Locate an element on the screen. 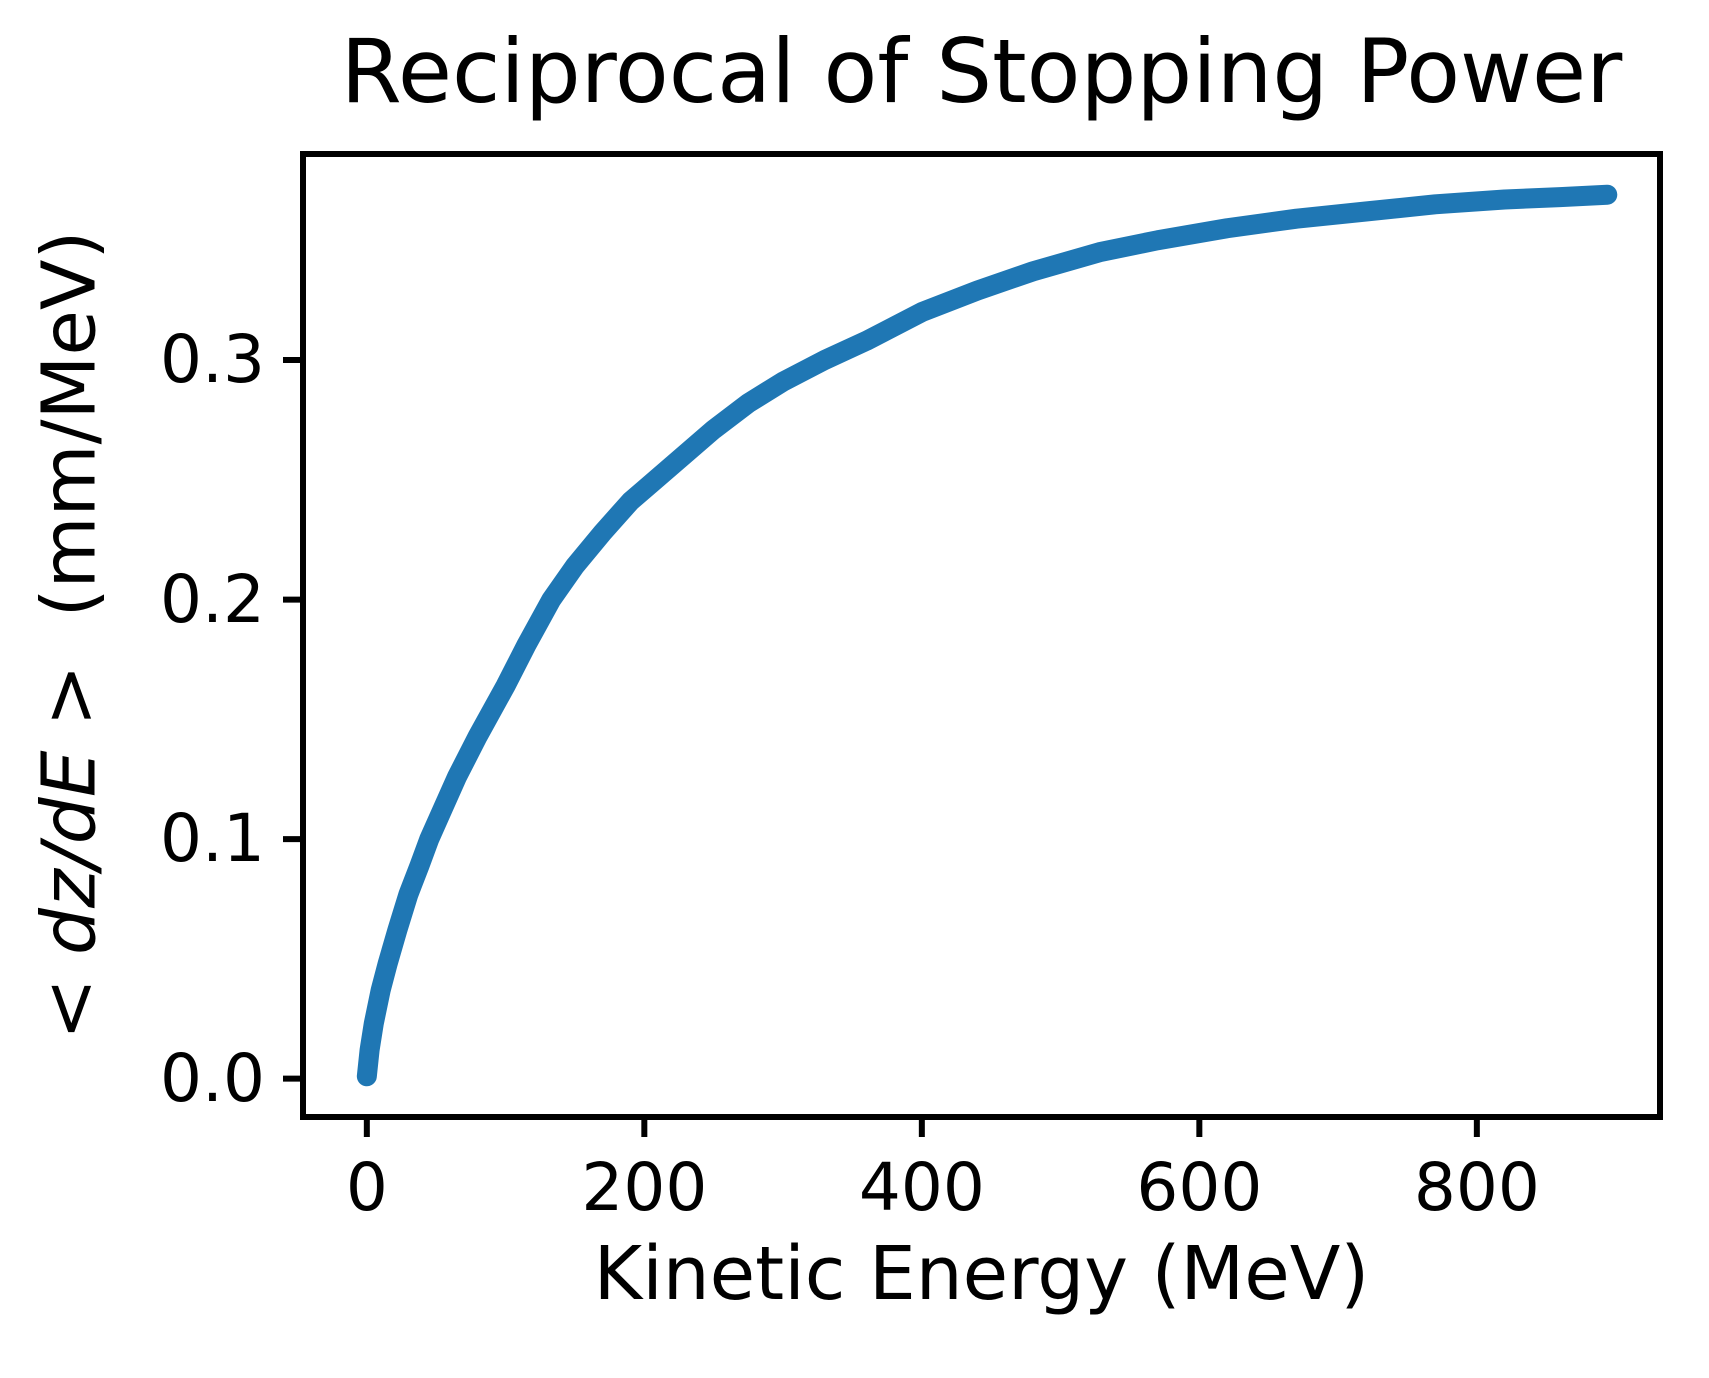  y-tick-label: 0.2 is located at coordinates (212, 599).